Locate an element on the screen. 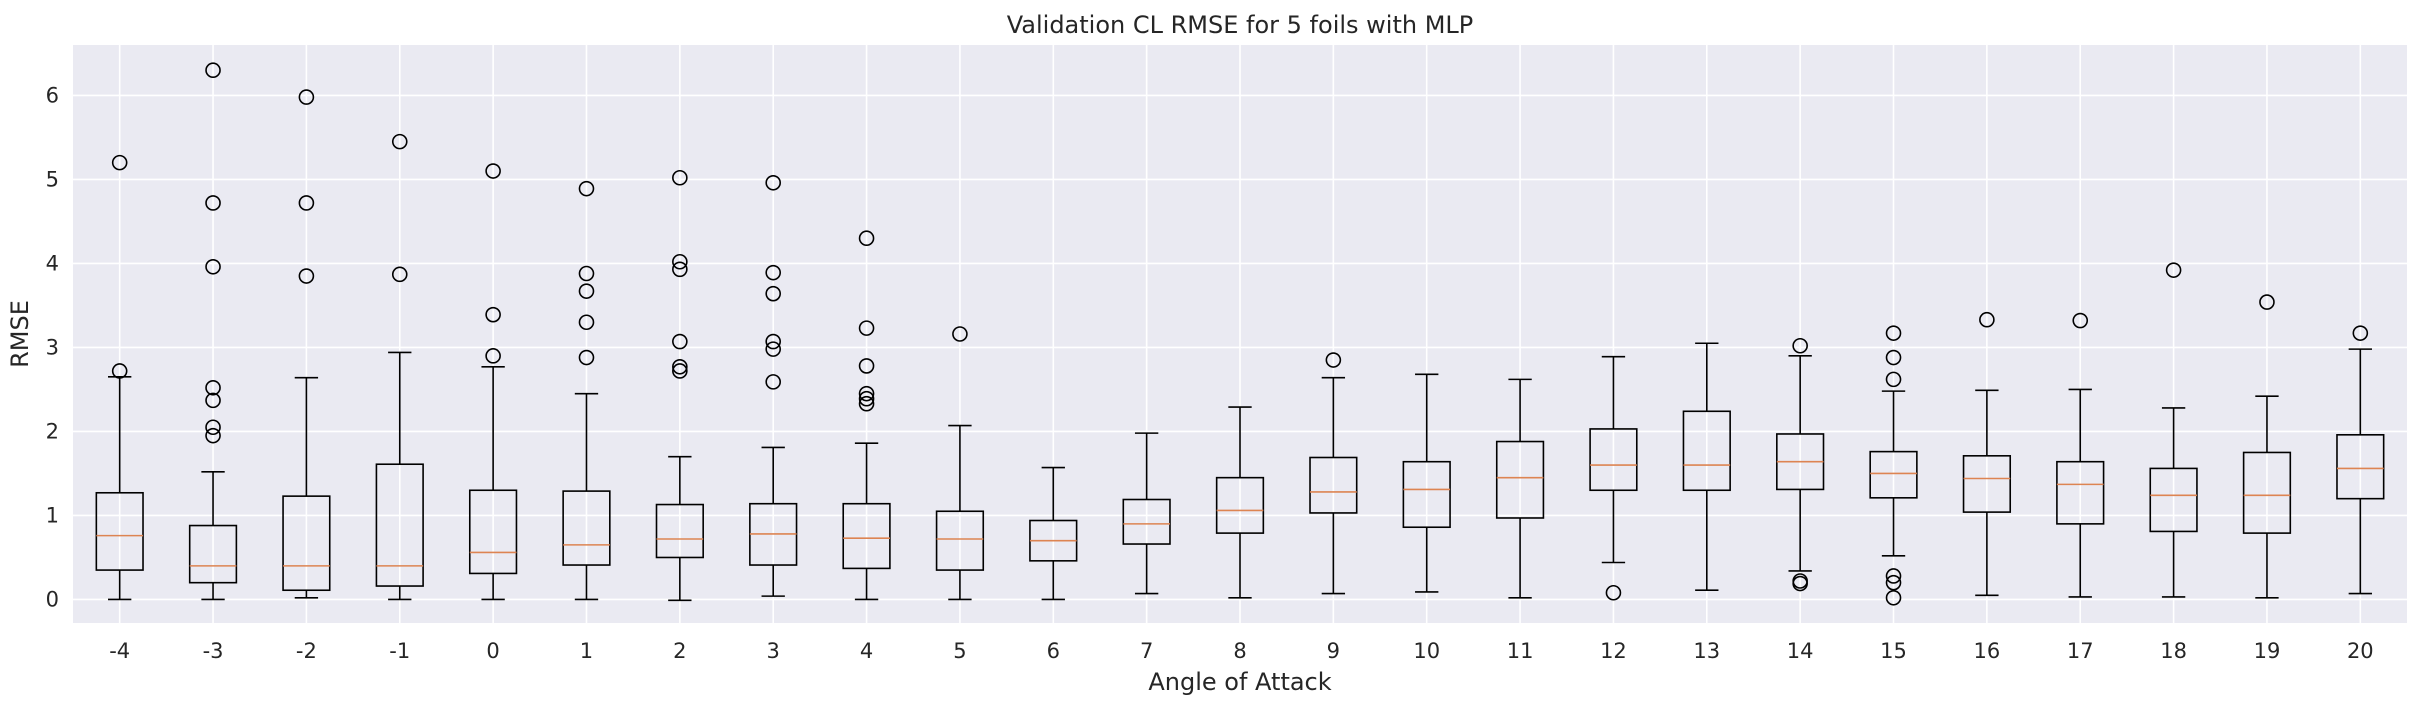  x-tick-label: 6 is located at coordinates (1053, 651).